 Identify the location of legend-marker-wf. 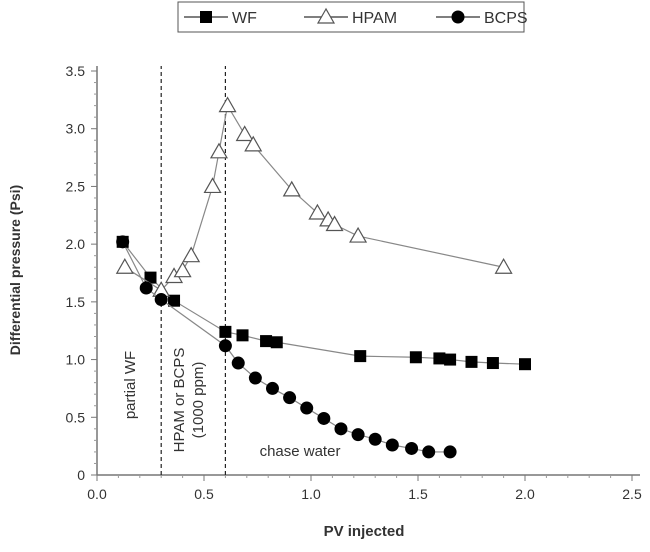
(206, 17).